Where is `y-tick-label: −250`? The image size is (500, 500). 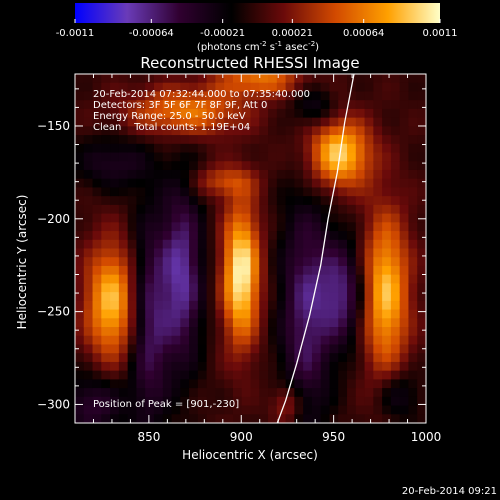
y-tick-label: −250 is located at coordinates (53, 312).